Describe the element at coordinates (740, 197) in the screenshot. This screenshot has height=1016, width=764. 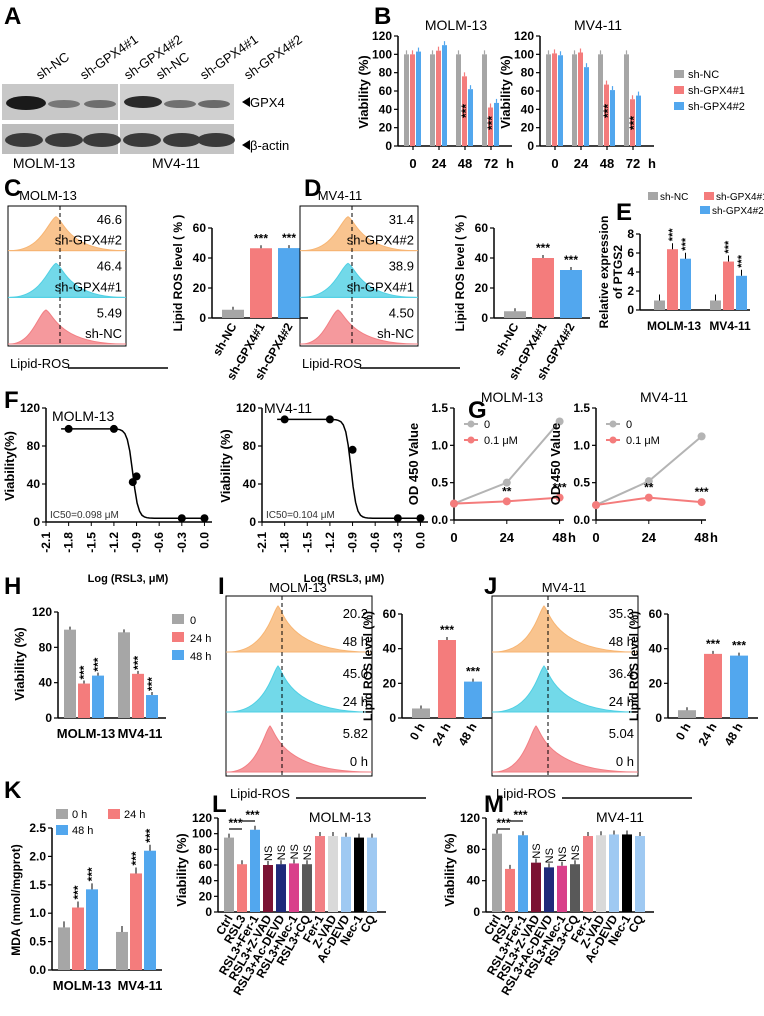
I see `legend-label: sh-GPX4#1` at that location.